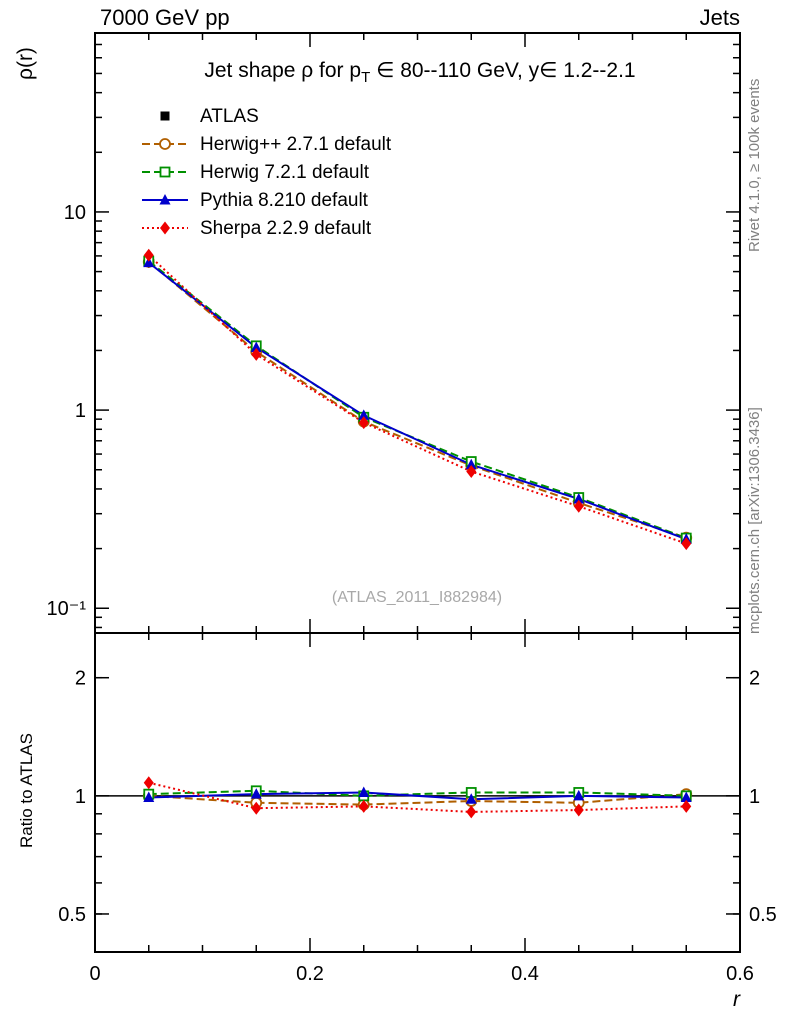  What do you see at coordinates (525, 974) in the screenshot?
I see `x-tick-label: 0.4` at bounding box center [525, 974].